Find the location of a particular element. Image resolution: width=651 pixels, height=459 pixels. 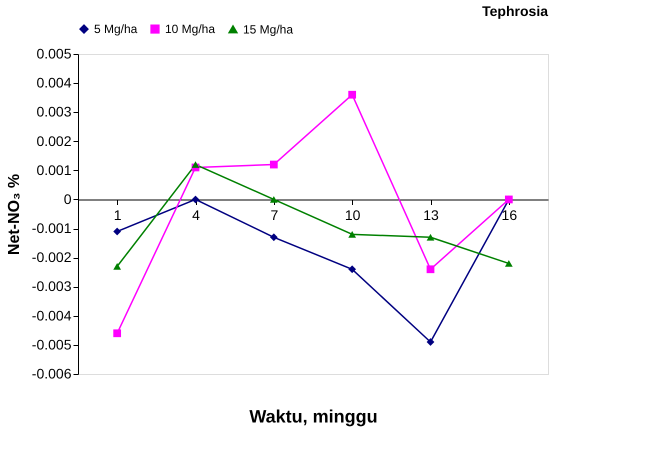

x-tick-label: 13 is located at coordinates (431, 214).